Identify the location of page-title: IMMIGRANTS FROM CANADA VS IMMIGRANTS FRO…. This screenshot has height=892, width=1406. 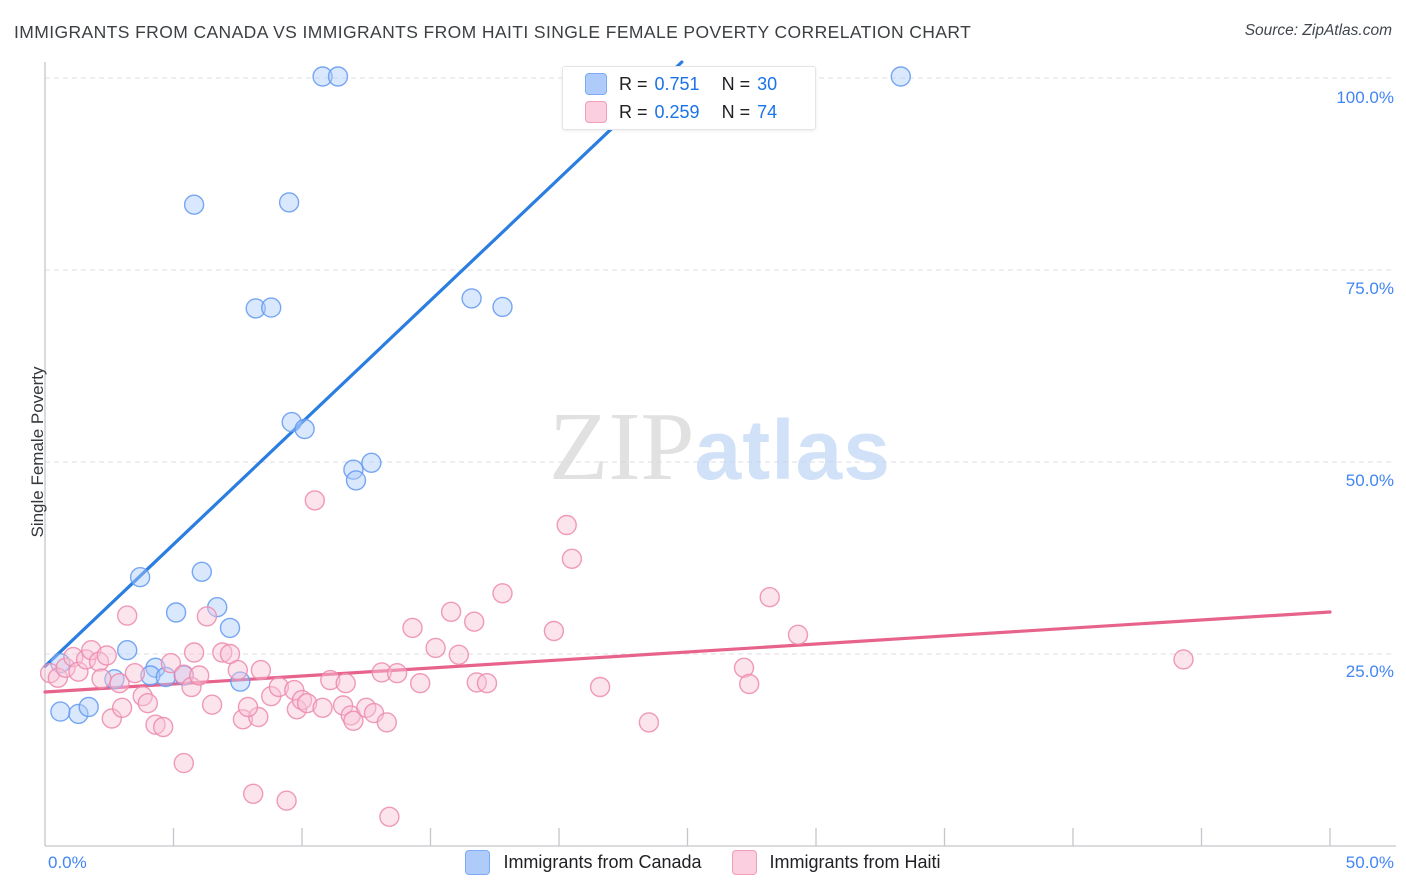
(493, 32).